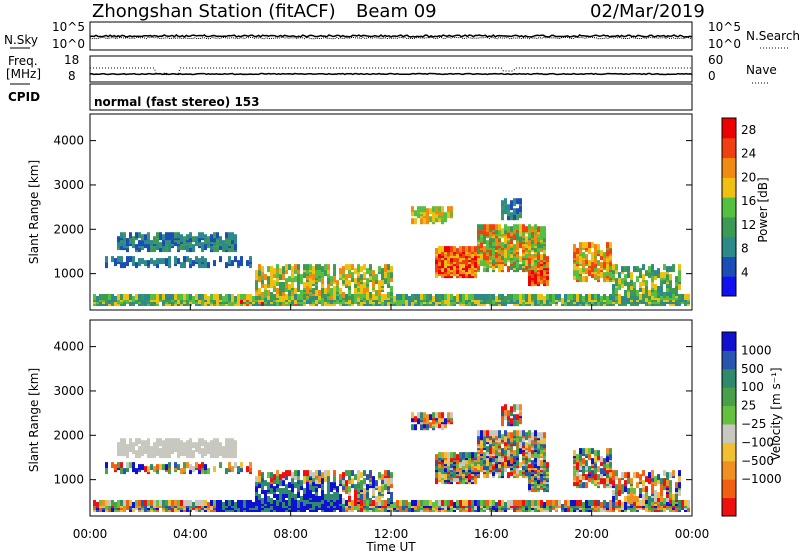  I want to click on nsearch-tick-bottom: 10^0, so click(724, 44).